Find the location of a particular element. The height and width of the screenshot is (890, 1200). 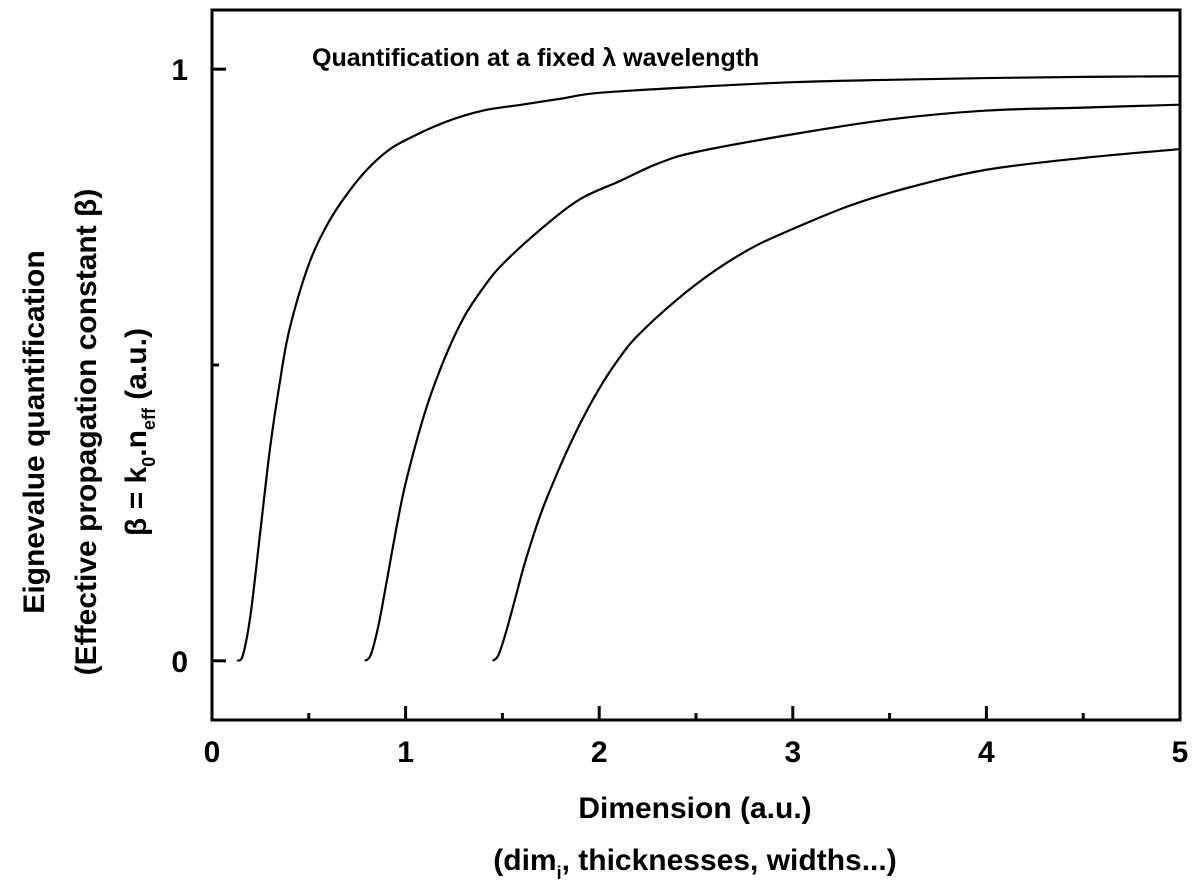

y-axis-label: Eignevalue quantification is located at coordinates (34, 431).